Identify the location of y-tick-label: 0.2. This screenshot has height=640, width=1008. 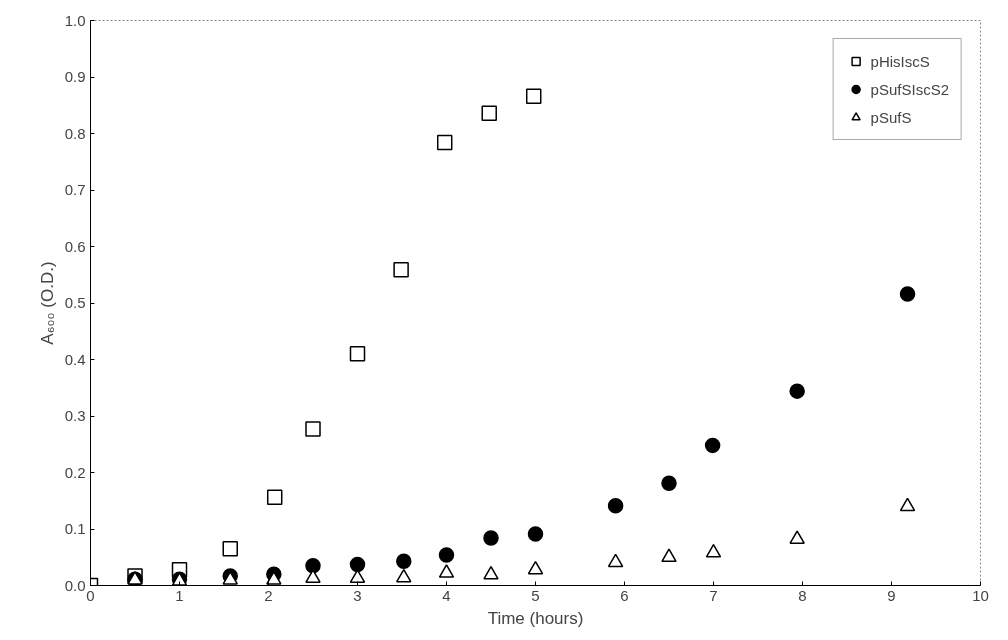
(75, 472).